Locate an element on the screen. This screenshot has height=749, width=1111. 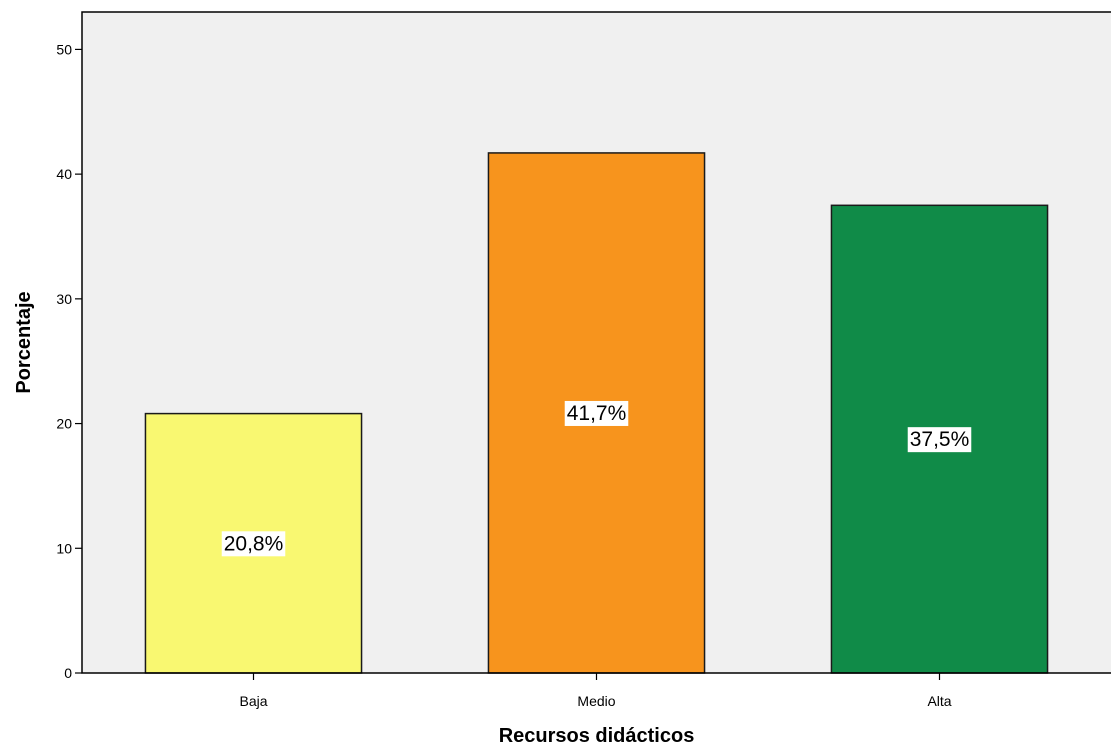
data-label-text: 20,8% is located at coordinates (254, 543).